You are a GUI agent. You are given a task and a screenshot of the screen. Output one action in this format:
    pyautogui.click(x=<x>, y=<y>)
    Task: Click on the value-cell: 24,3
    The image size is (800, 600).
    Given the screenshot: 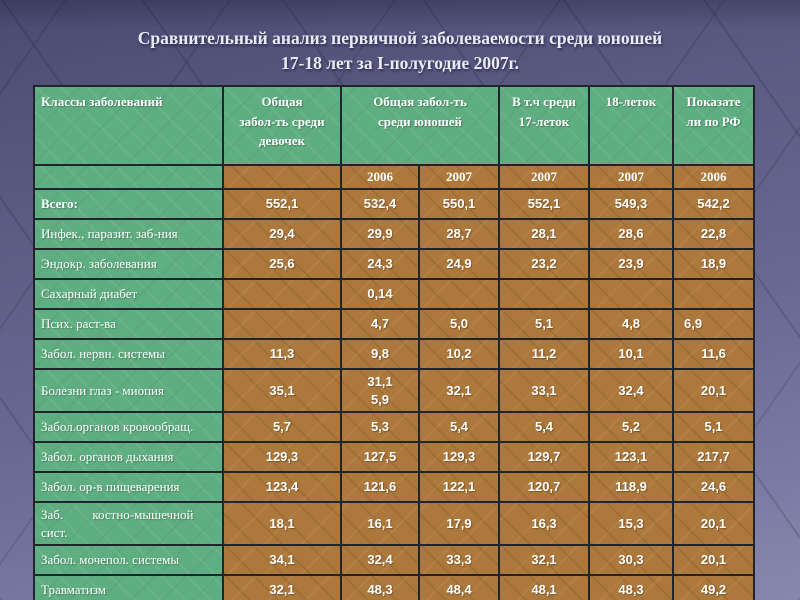 What is the action you would take?
    pyautogui.click(x=380, y=264)
    